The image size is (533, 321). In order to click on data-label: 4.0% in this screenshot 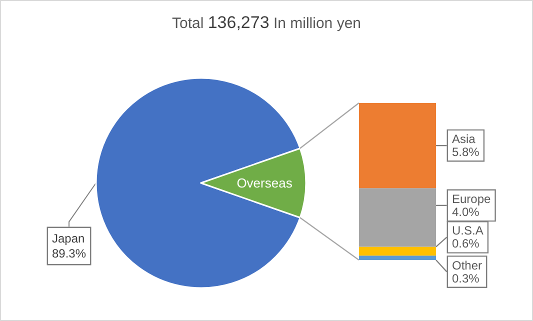, I will do `click(466, 211)`.